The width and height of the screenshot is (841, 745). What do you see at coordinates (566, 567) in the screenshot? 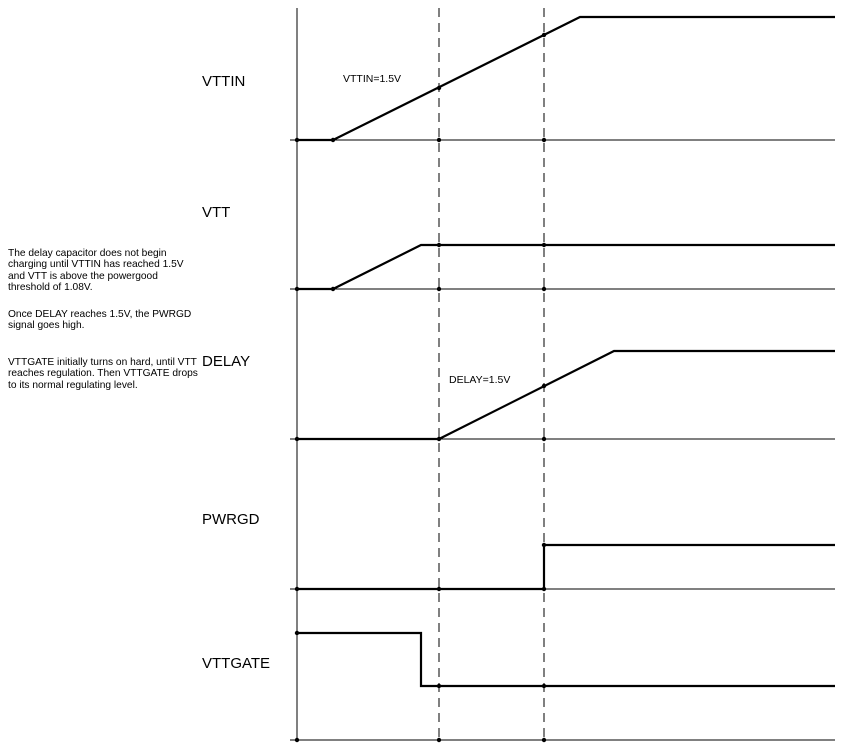
I see `waveform-pwrgd` at bounding box center [566, 567].